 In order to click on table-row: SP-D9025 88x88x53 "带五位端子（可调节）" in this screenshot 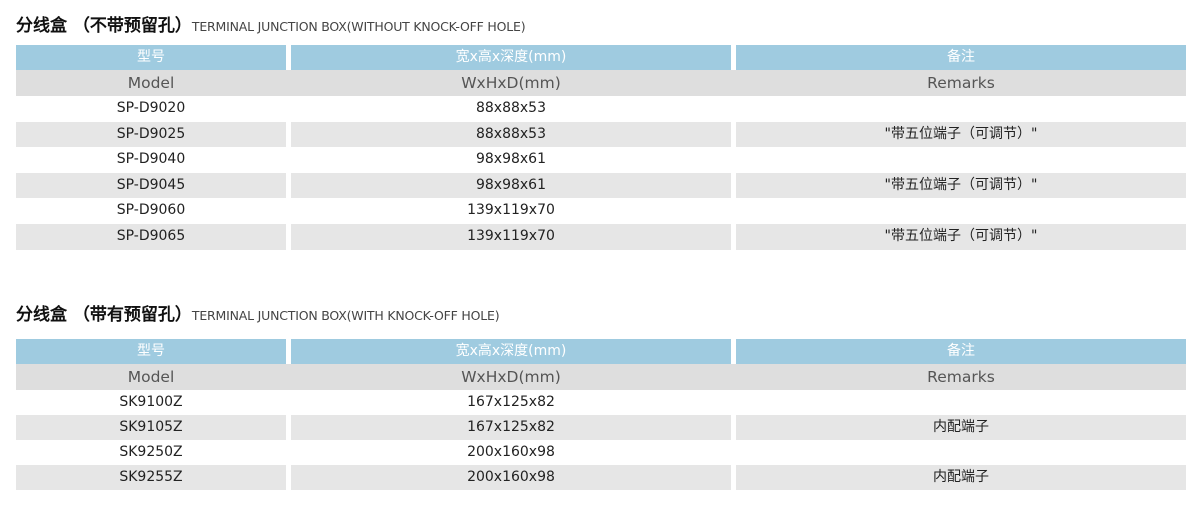, I will do `click(601, 134)`.